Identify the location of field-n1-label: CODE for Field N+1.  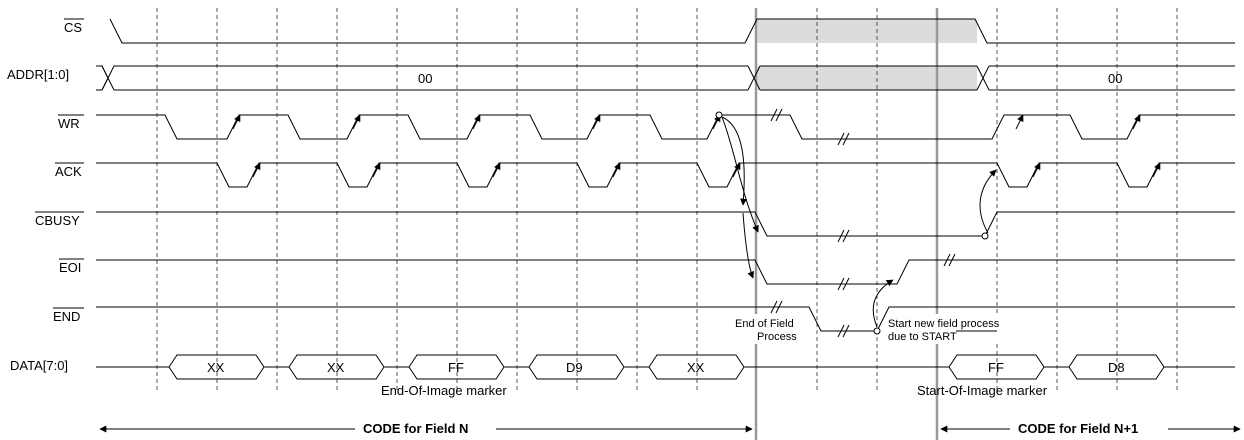
(1078, 428).